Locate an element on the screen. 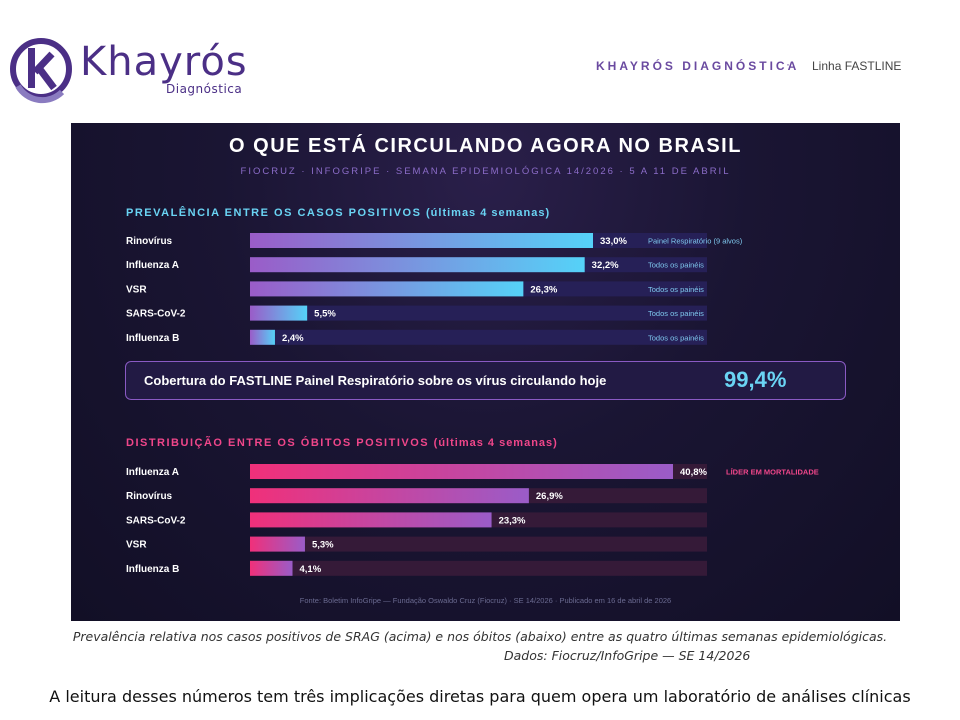 This screenshot has height=720, width=960. deaths-row: Influenza A 40,8% LÍDER EM MORTALIDADE is located at coordinates (472, 471).